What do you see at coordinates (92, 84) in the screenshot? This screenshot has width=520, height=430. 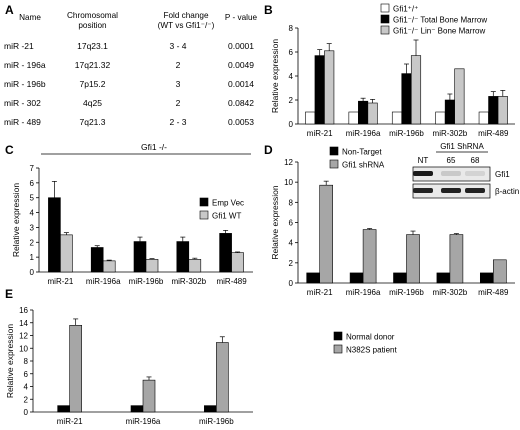 I see `table-cell-position: 7p15.2` at bounding box center [92, 84].